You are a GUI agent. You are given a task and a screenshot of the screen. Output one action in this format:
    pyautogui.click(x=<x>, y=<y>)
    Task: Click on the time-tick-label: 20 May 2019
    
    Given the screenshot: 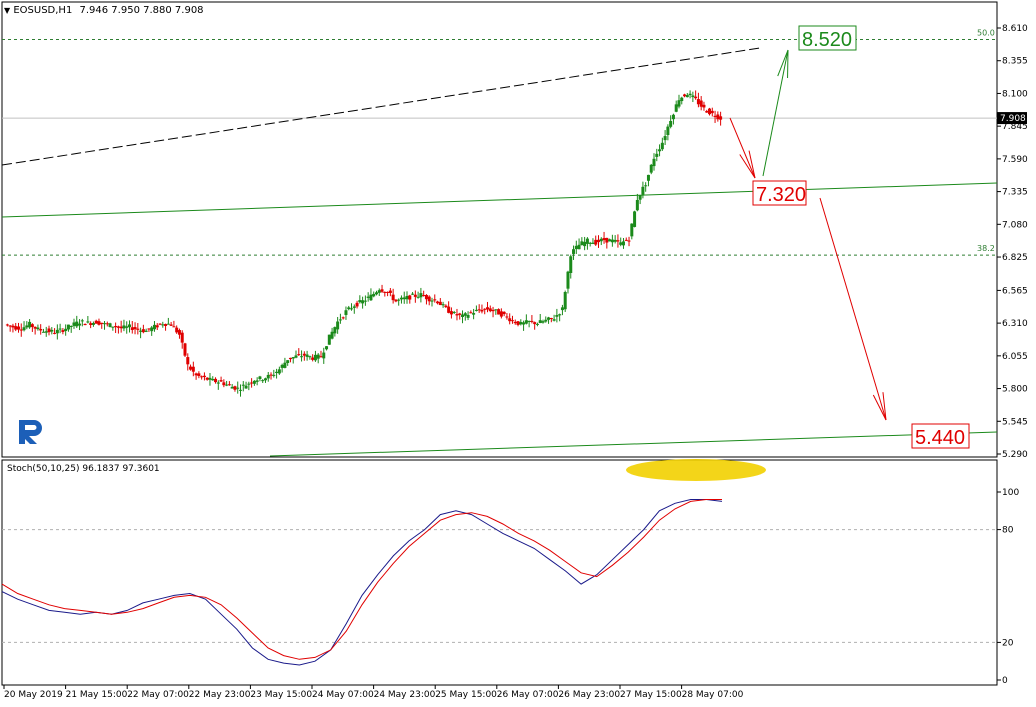 What is the action you would take?
    pyautogui.click(x=33, y=695)
    